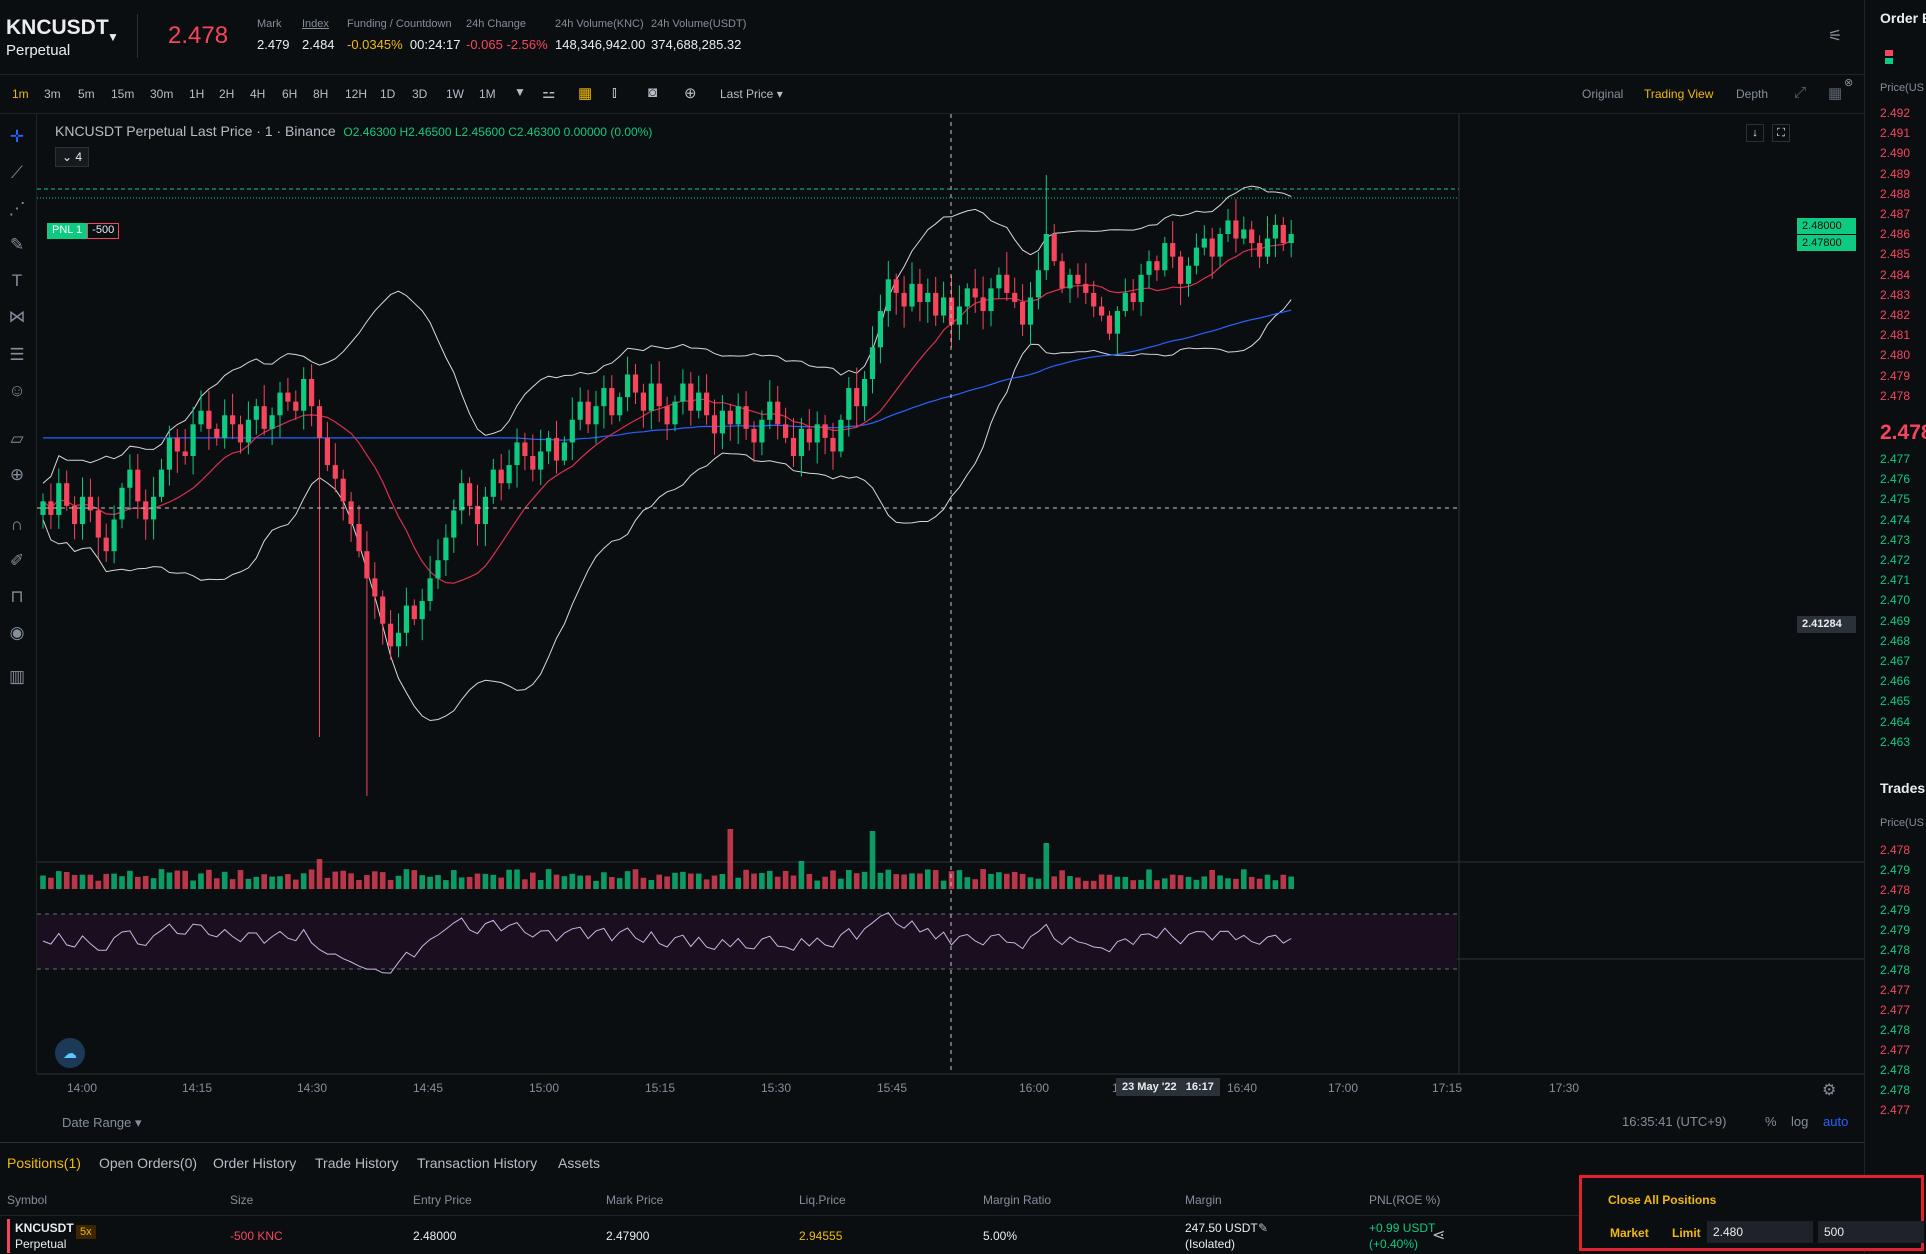 This screenshot has width=1926, height=1254. Describe the element at coordinates (1829, 1090) in the screenshot. I see `gear-icon: ⚙` at that location.